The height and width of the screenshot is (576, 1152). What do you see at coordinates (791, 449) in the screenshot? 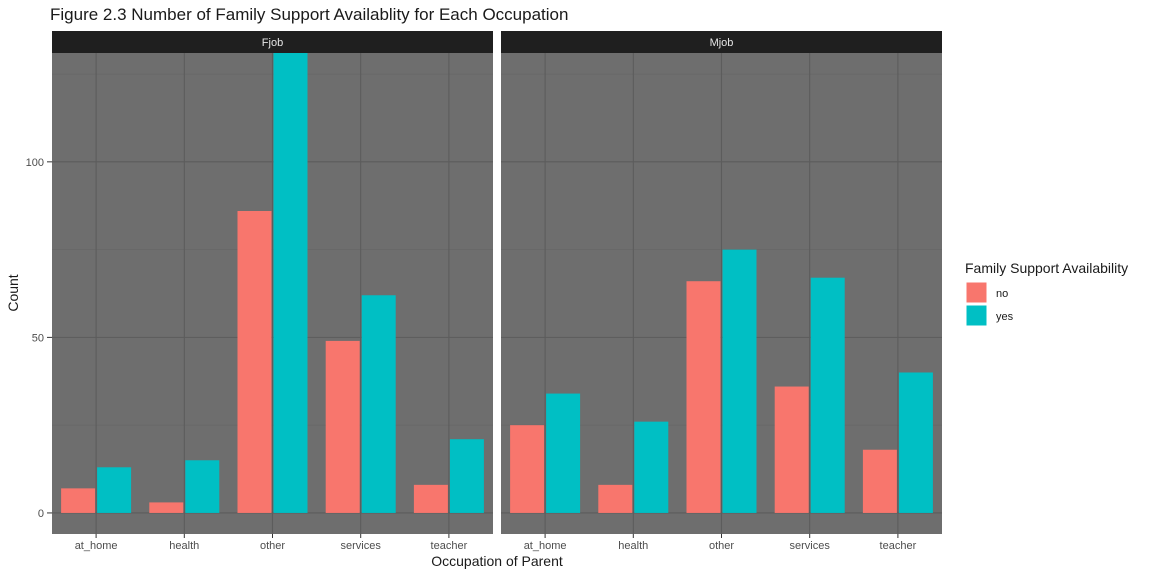
I see `bar-mjob-services-no` at bounding box center [791, 449].